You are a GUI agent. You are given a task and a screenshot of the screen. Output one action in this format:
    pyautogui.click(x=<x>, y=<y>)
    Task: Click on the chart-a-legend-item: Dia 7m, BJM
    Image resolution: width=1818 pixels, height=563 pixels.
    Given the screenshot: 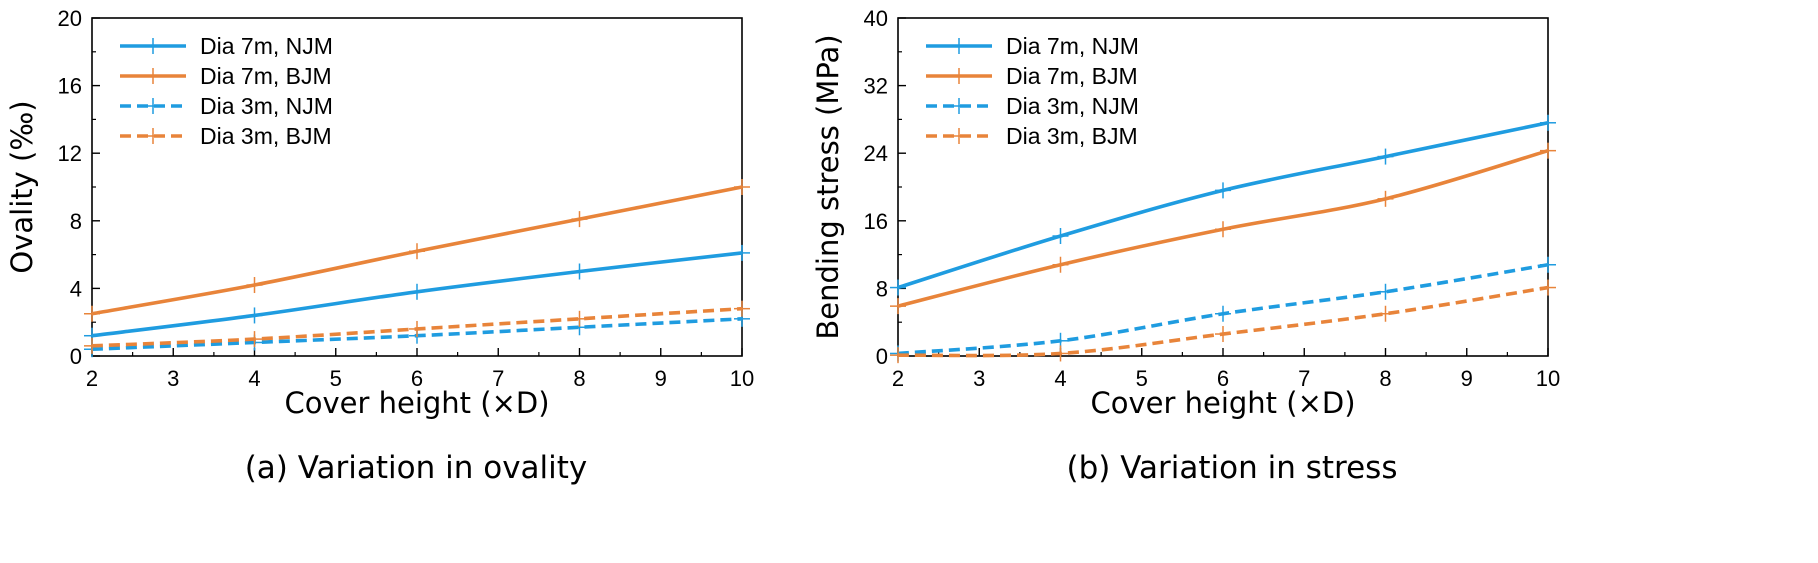 What is the action you would take?
    pyautogui.click(x=226, y=76)
    